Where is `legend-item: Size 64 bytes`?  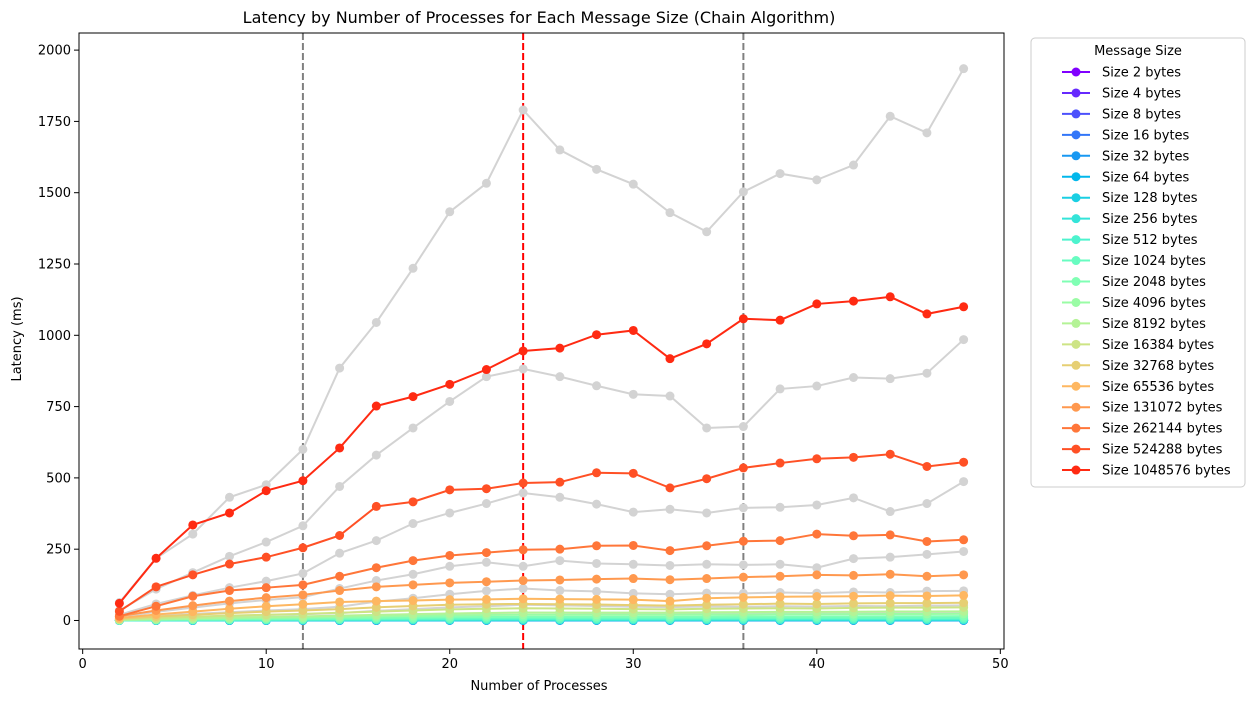
legend-item: Size 64 bytes is located at coordinates (1126, 177).